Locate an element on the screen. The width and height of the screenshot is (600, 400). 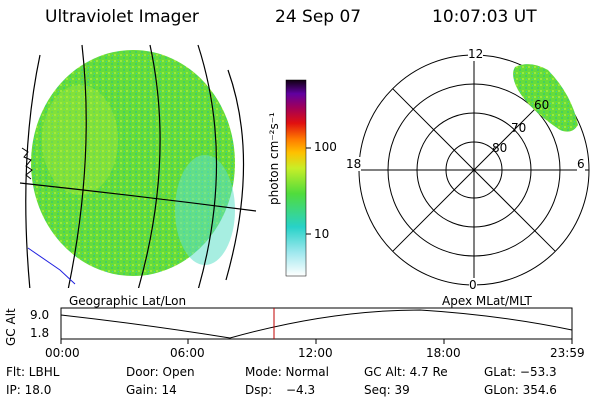
lat-label-70: 70 is located at coordinates (519, 128).